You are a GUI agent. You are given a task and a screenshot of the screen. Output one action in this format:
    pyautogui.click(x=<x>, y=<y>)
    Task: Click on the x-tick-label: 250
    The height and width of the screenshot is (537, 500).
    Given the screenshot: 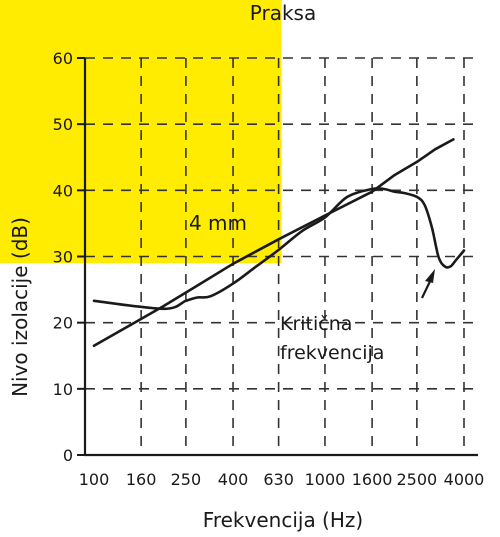 What is the action you would take?
    pyautogui.click(x=186, y=479)
    